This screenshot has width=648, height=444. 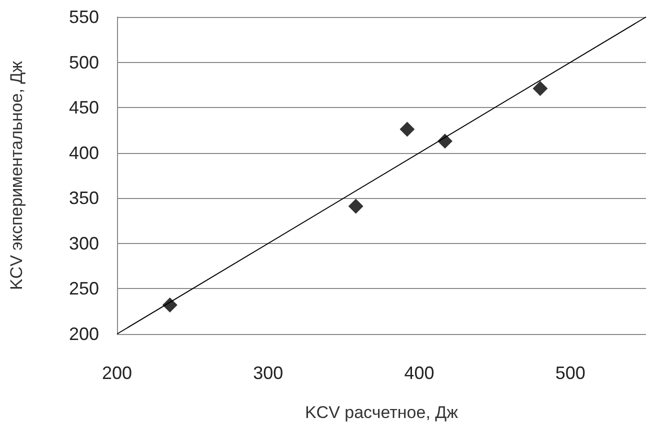 What do you see at coordinates (419, 373) in the screenshot?
I see `x-tick-label: 400` at bounding box center [419, 373].